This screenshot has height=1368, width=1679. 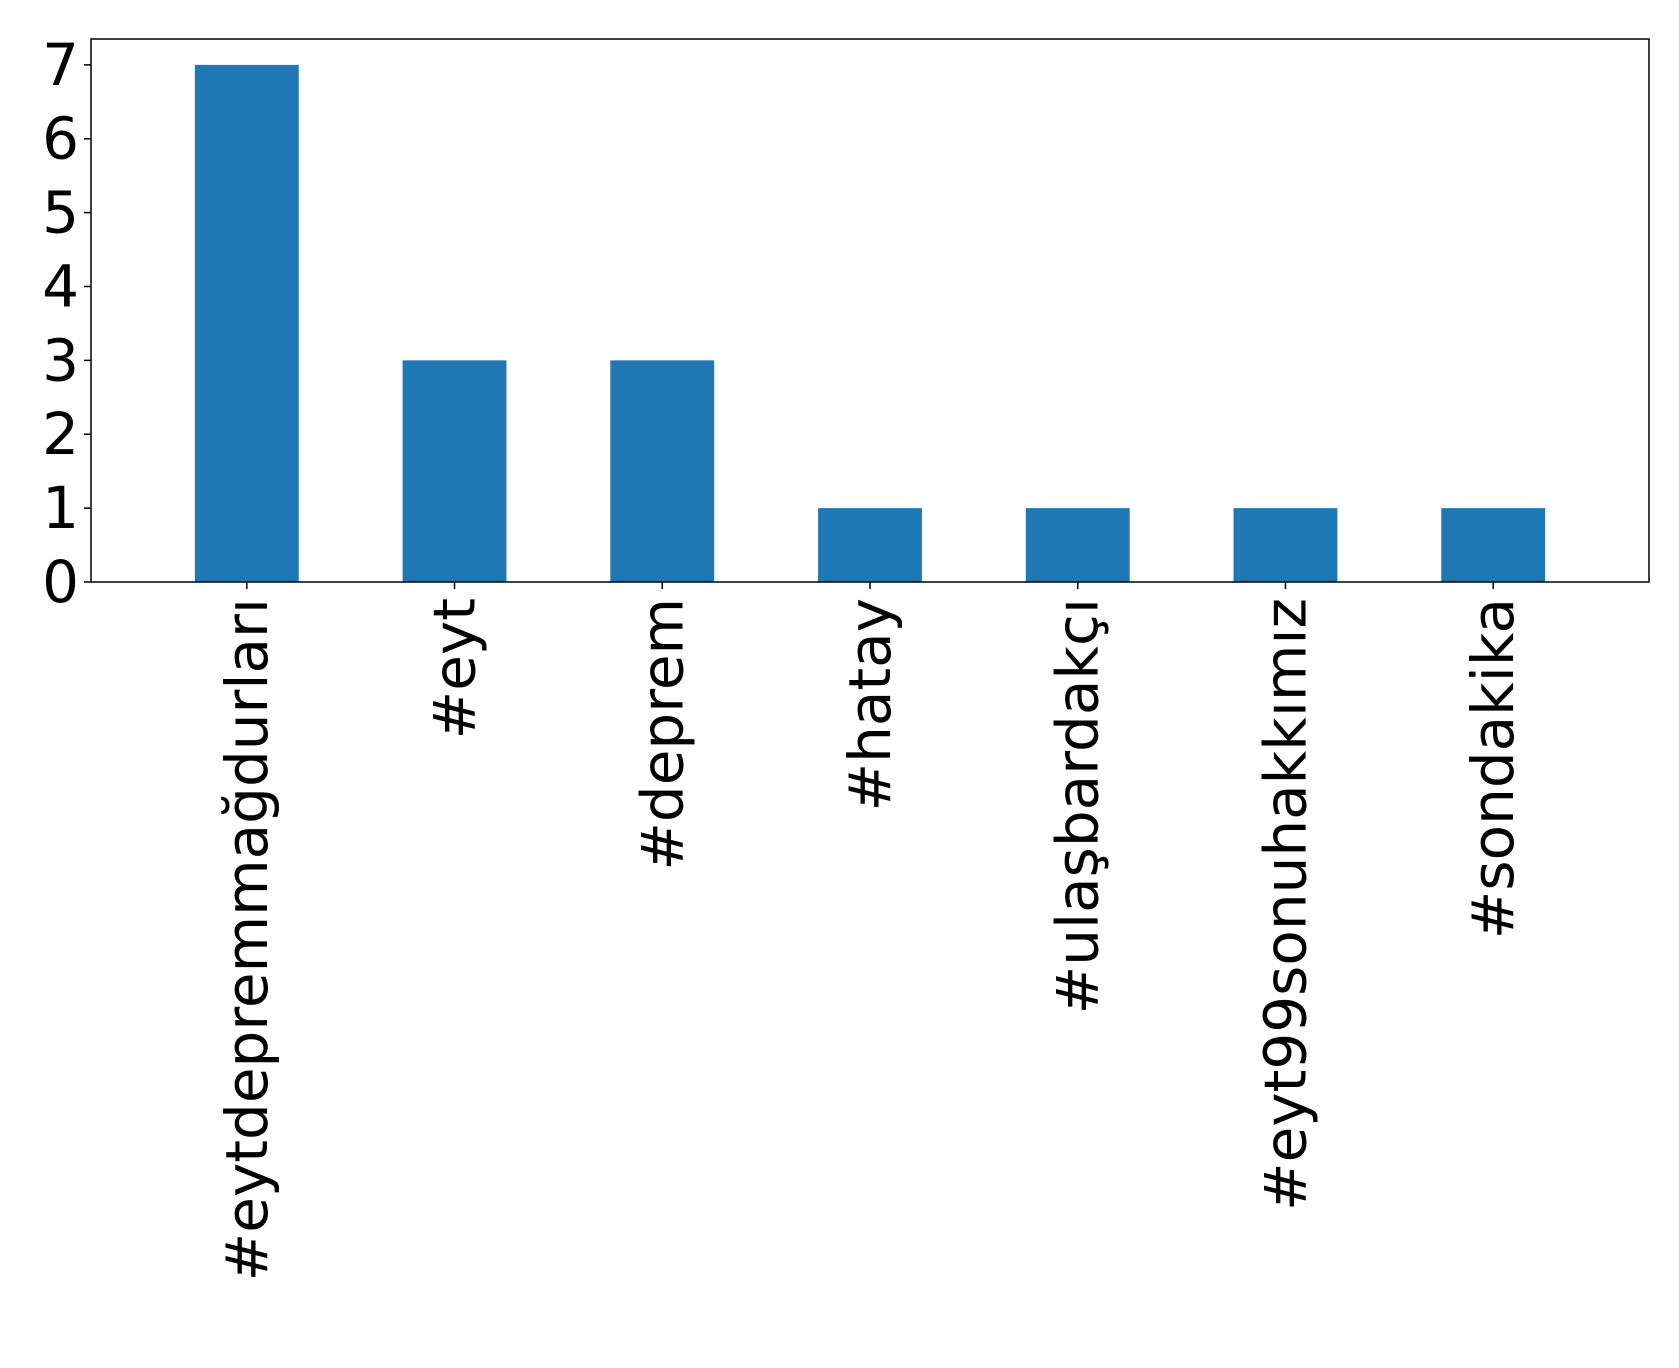 What do you see at coordinates (1285, 904) in the screenshot?
I see `x-tick-label: #eyt99sonuhakkımız` at bounding box center [1285, 904].